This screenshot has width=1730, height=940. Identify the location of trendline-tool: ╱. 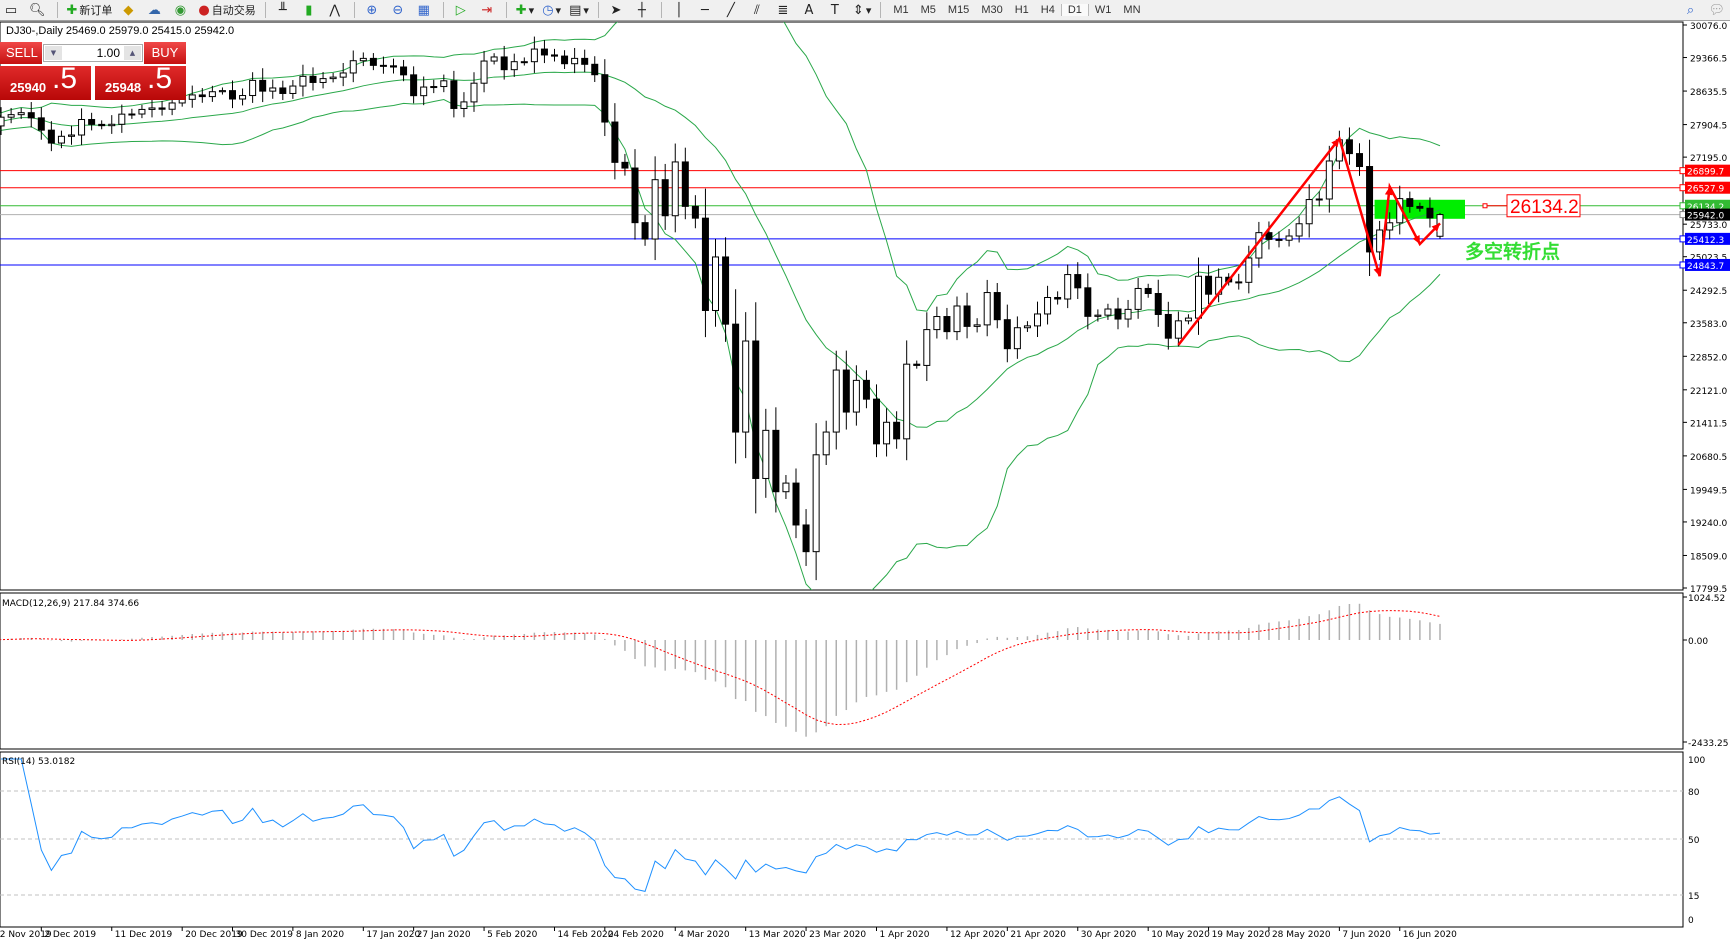
(732, 10).